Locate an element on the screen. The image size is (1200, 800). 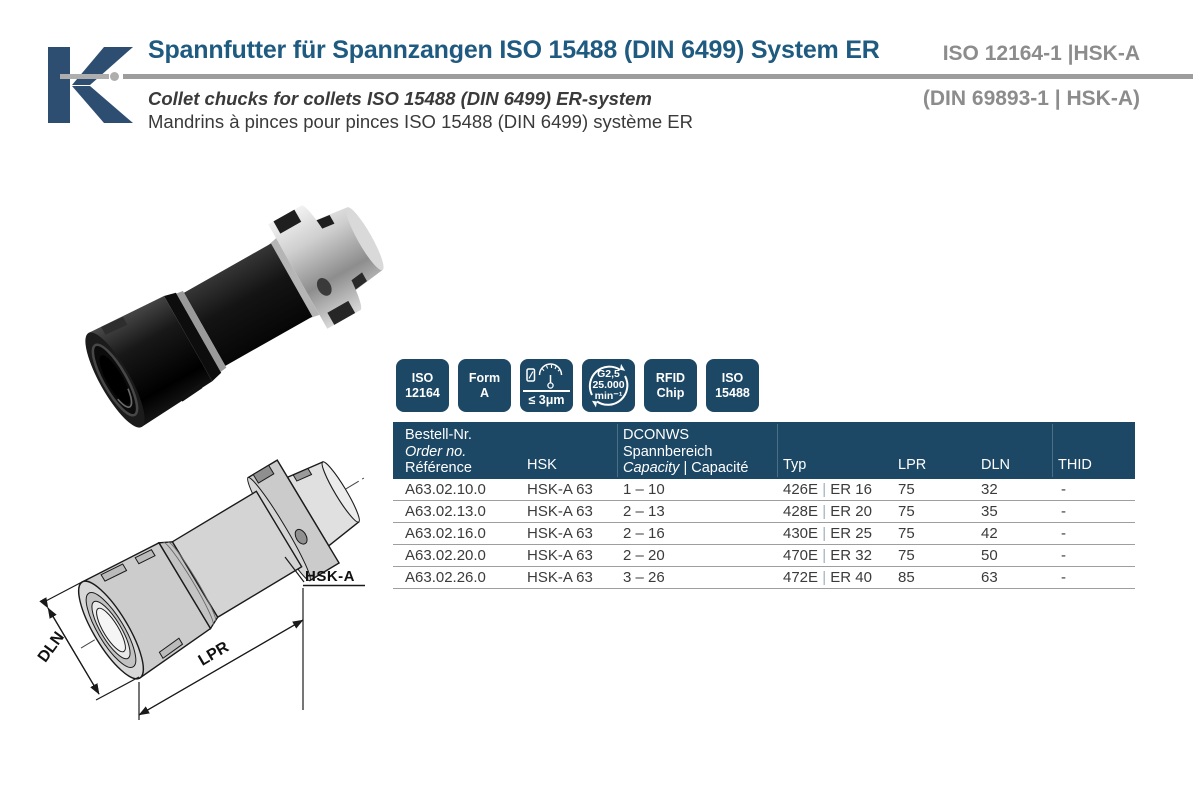
badge-iso-12164: ISO 12164 is located at coordinates (422, 385).